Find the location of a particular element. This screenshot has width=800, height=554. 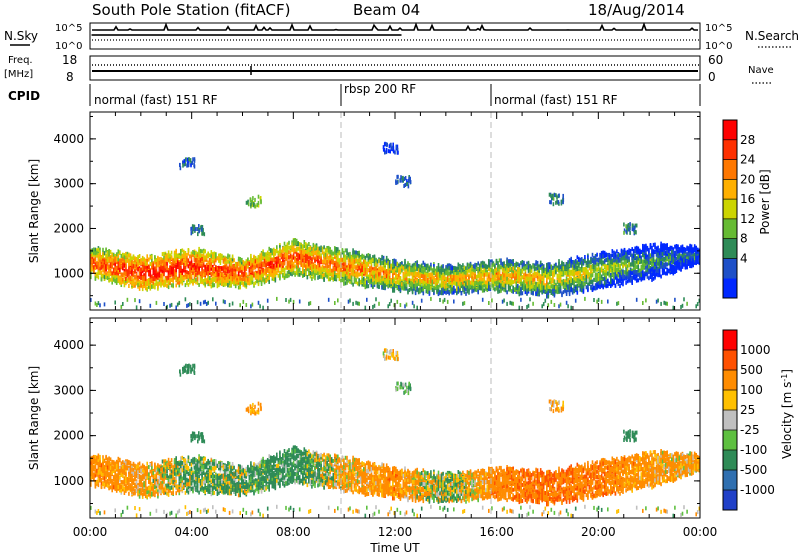

nave-tick-top: 60 is located at coordinates (715, 60).